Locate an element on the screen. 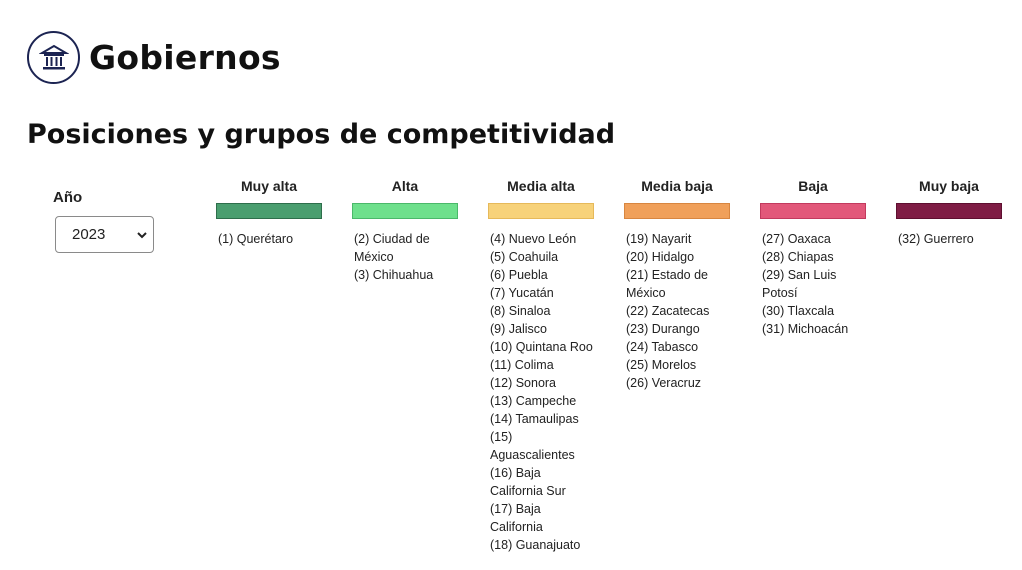  state-list-item: (3) Chihuahua is located at coordinates (394, 275).